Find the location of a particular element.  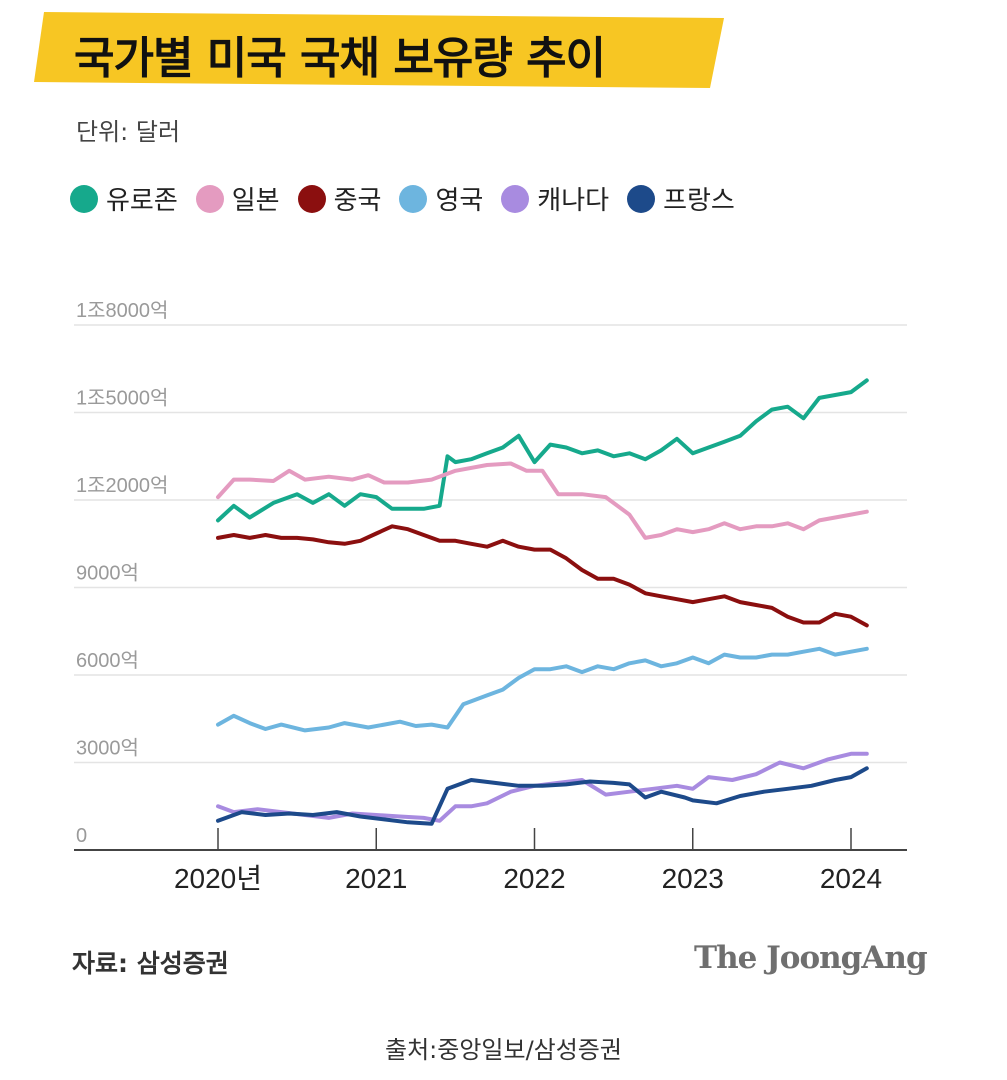

legend-dot-china is located at coordinates (311, 198).